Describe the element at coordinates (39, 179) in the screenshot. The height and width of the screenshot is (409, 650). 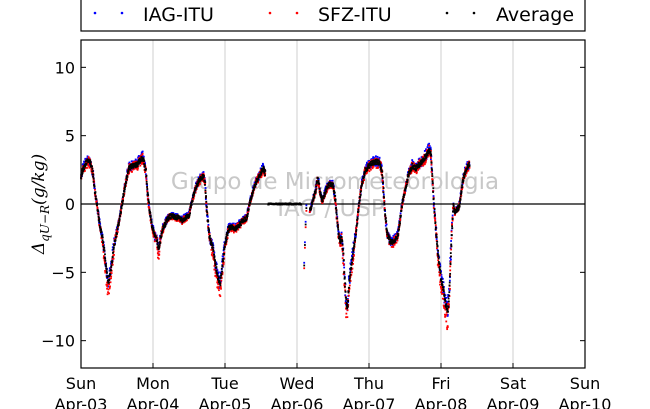
I see `y-axis-label-unit: (g/kg)` at that location.